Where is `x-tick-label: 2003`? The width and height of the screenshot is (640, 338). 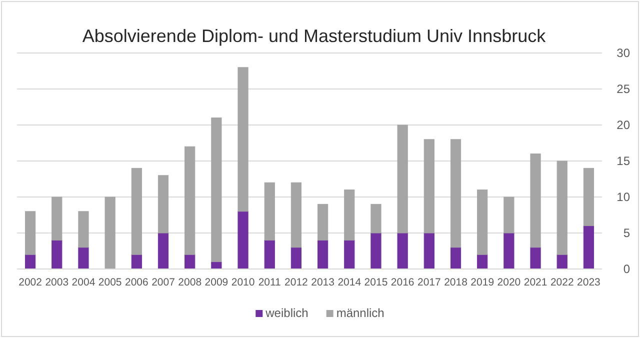 x-tick-label: 2003 is located at coordinates (57, 282).